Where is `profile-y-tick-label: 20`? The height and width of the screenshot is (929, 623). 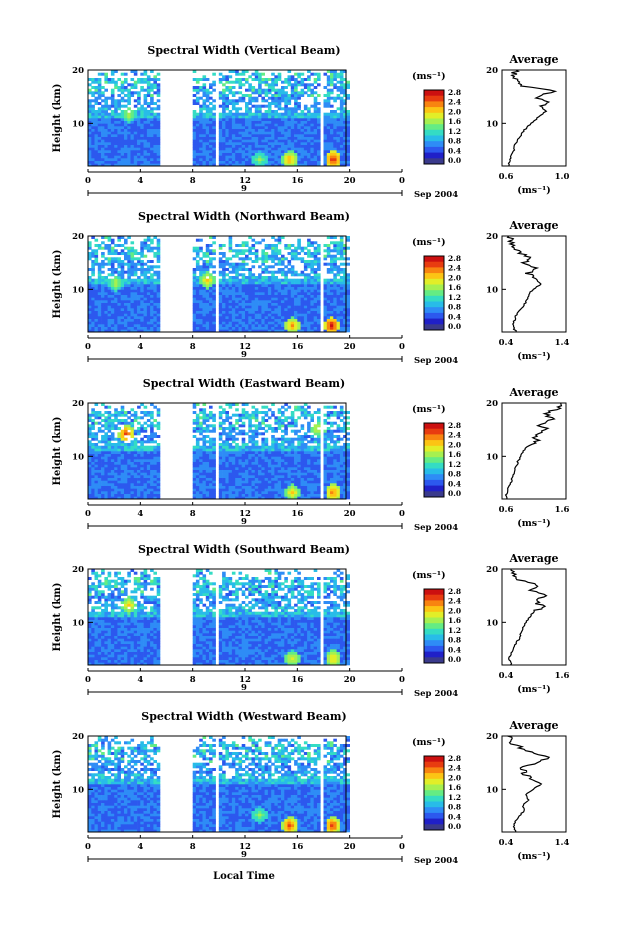
profile-y-tick-label: 20 is located at coordinates (492, 71).